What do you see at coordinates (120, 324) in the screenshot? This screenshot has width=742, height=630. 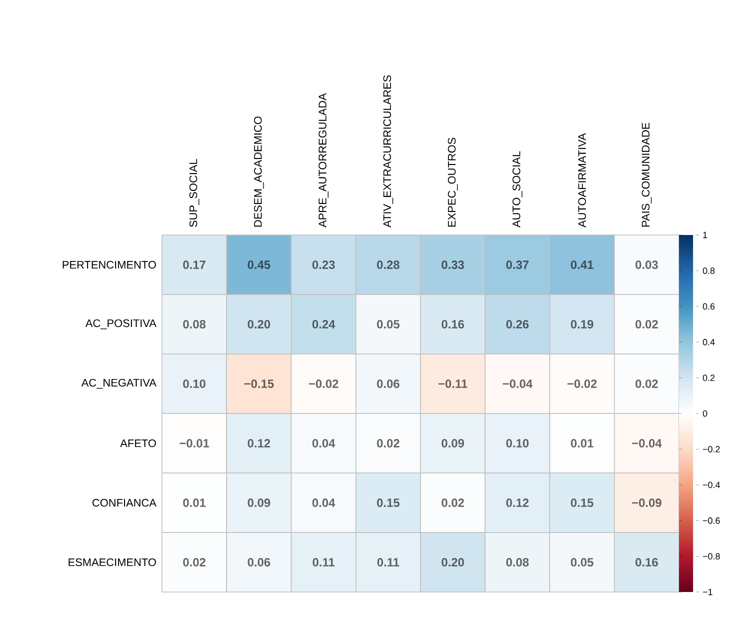 I see `y-tick-label: AC_POSITIVA` at bounding box center [120, 324].